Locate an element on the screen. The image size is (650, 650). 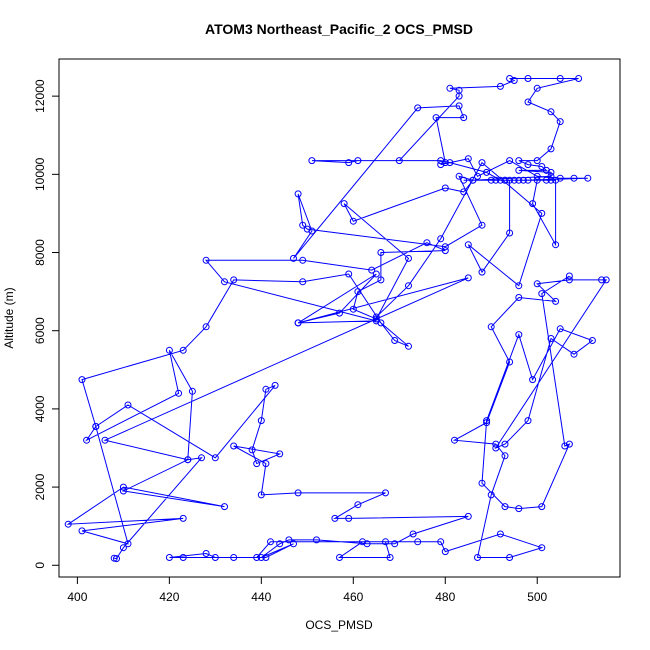
x-axis-label: OCS_PMSD is located at coordinates (339, 625).